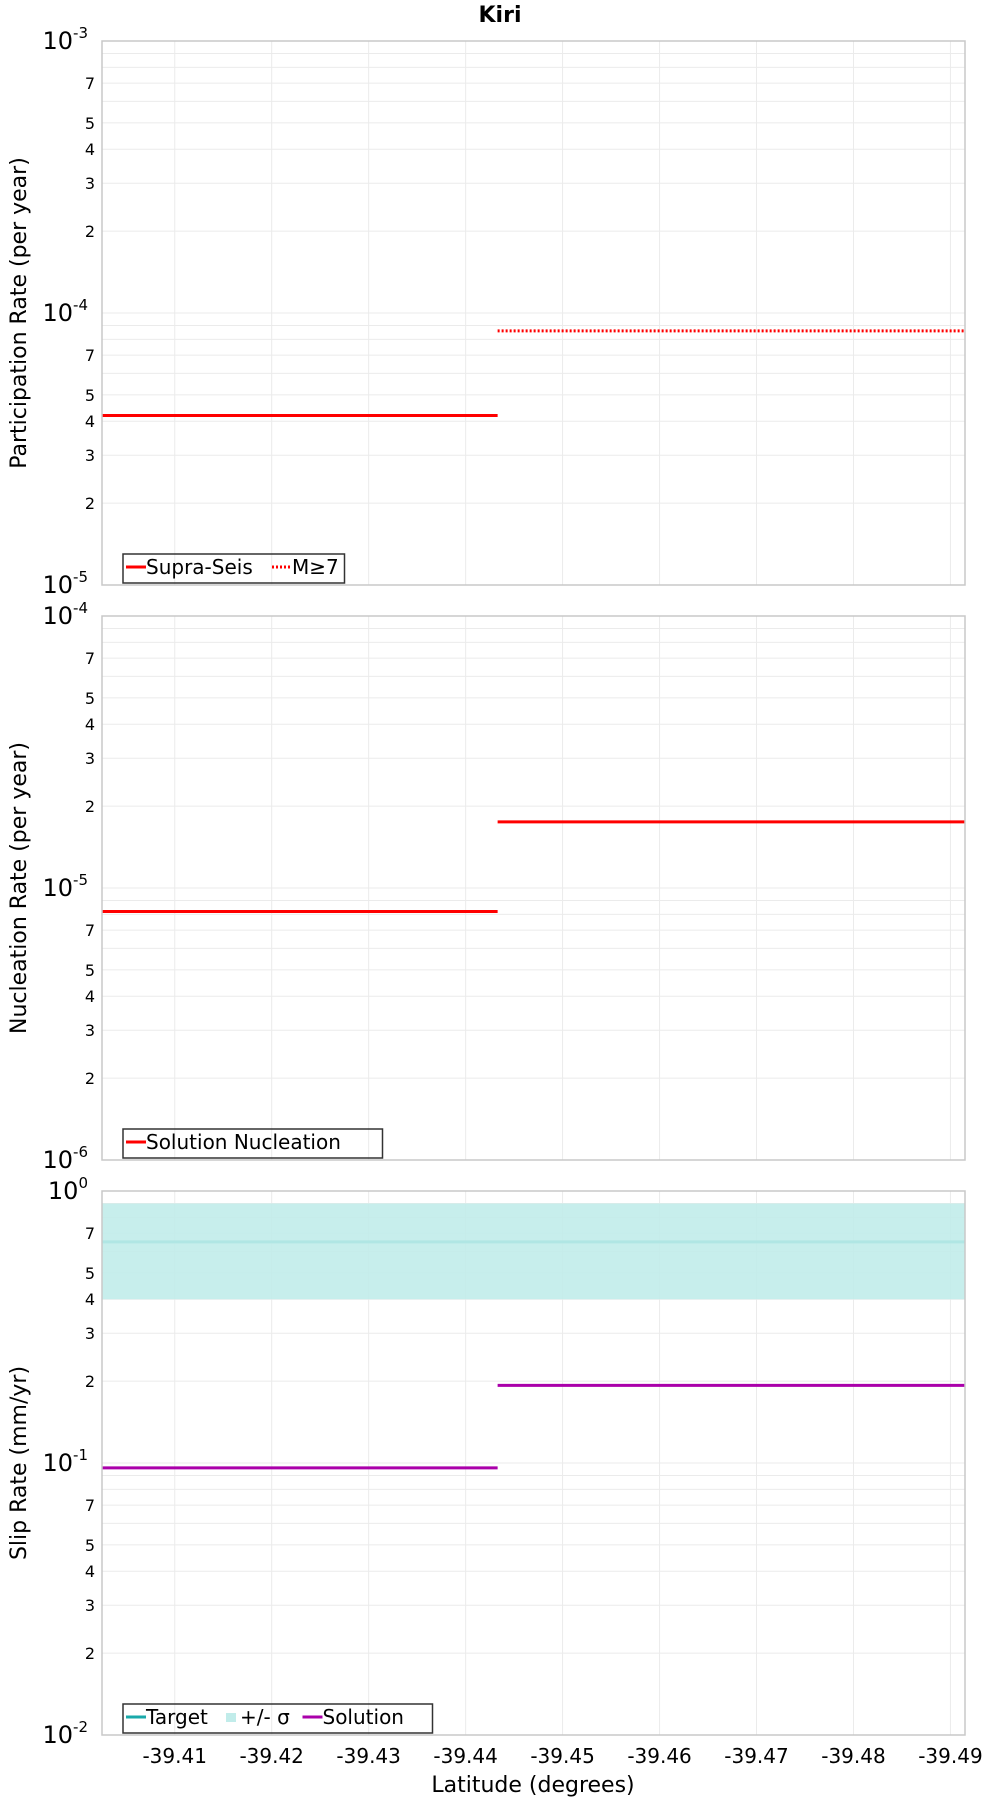 This screenshot has width=1000, height=1804. Describe the element at coordinates (756, 1756) in the screenshot. I see `x-tick-label: -39.47` at that location.